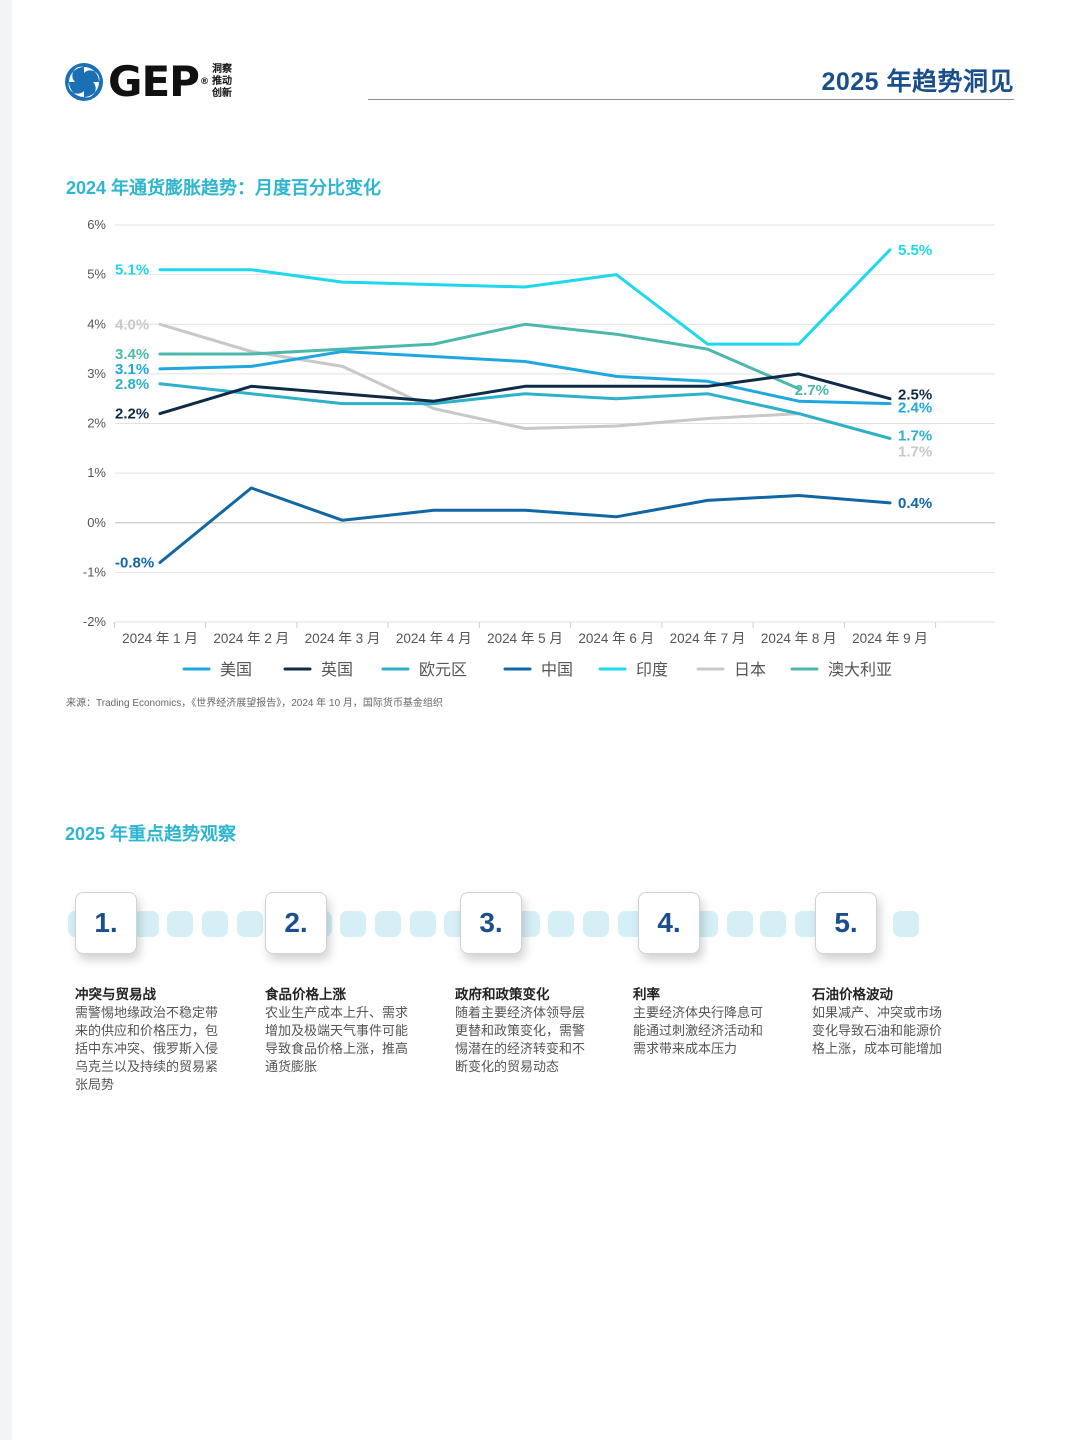 Image resolution: width=1080 pixels, height=1440 pixels. Describe the element at coordinates (6, 720) in the screenshot. I see `page-edge` at that location.